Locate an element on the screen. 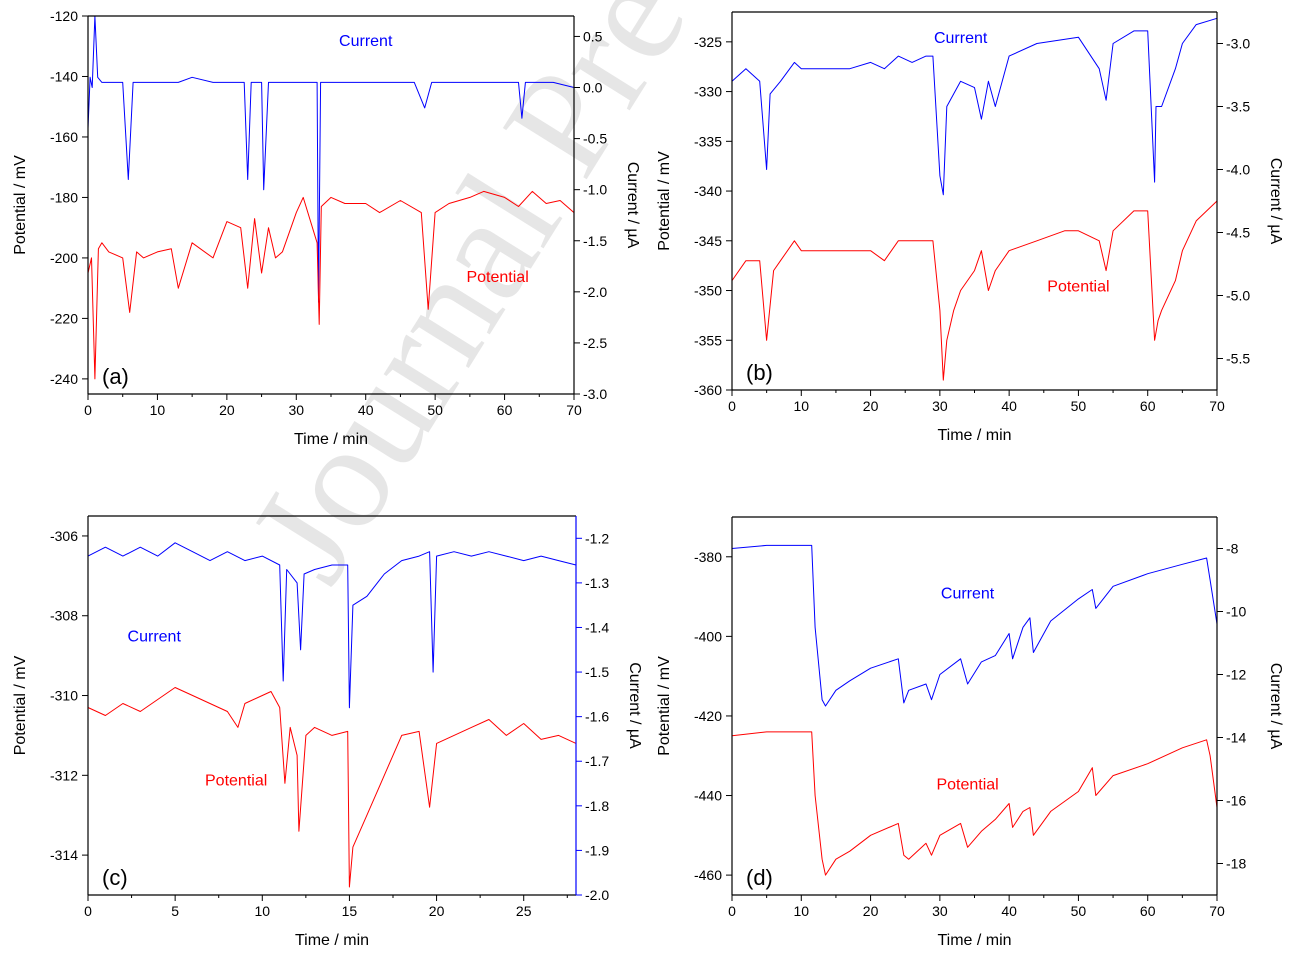 This screenshot has height=953, width=1296. y-left-tick-label: -180 is located at coordinates (64, 197).